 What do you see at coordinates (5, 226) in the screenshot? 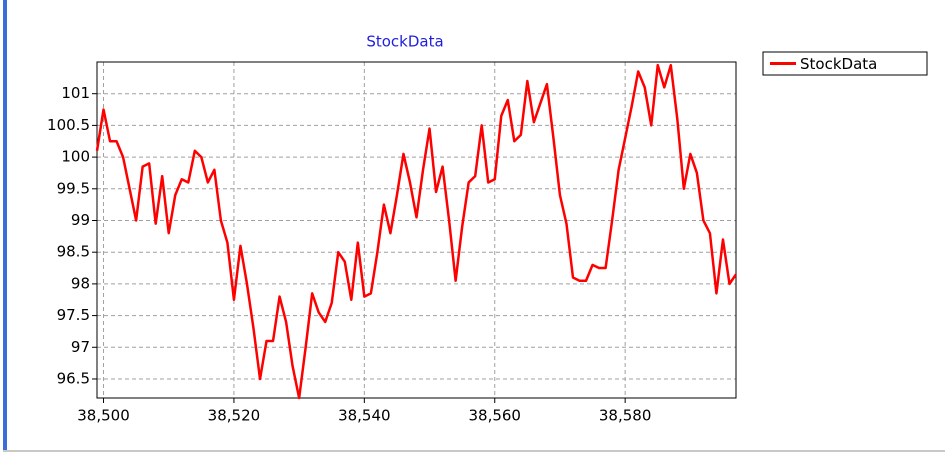
I see `window-edge` at bounding box center [5, 226].